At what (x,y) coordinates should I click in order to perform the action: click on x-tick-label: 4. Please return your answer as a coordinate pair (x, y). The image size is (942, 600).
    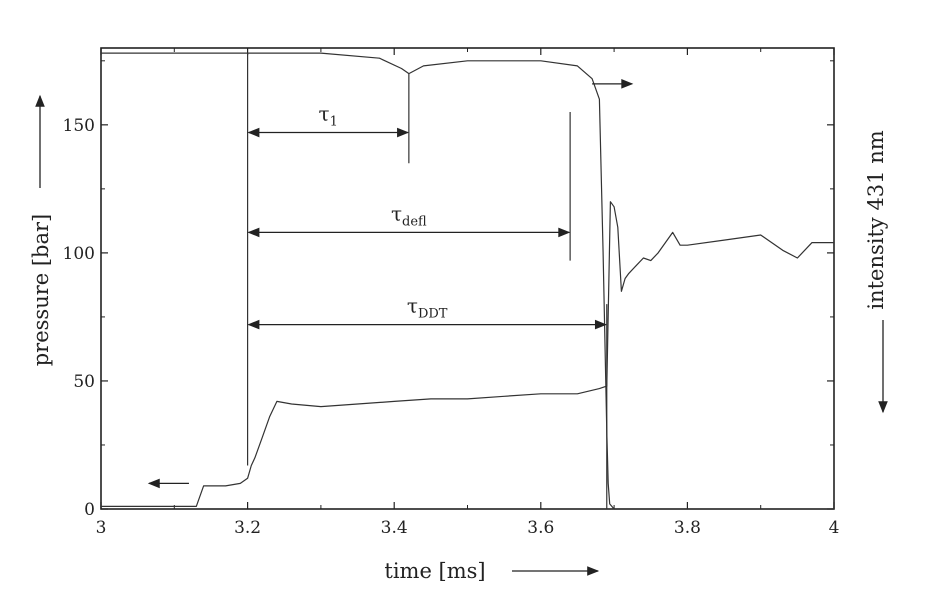
    Looking at the image, I should click on (834, 528).